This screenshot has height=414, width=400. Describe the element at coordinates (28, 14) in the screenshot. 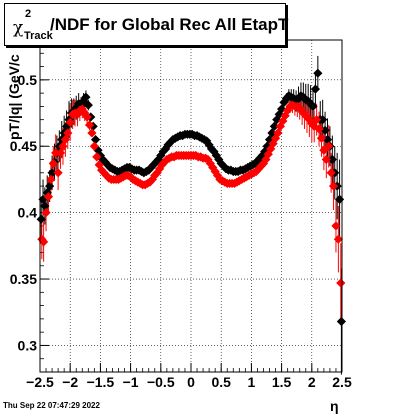

I see `title-superscript: 2` at that location.